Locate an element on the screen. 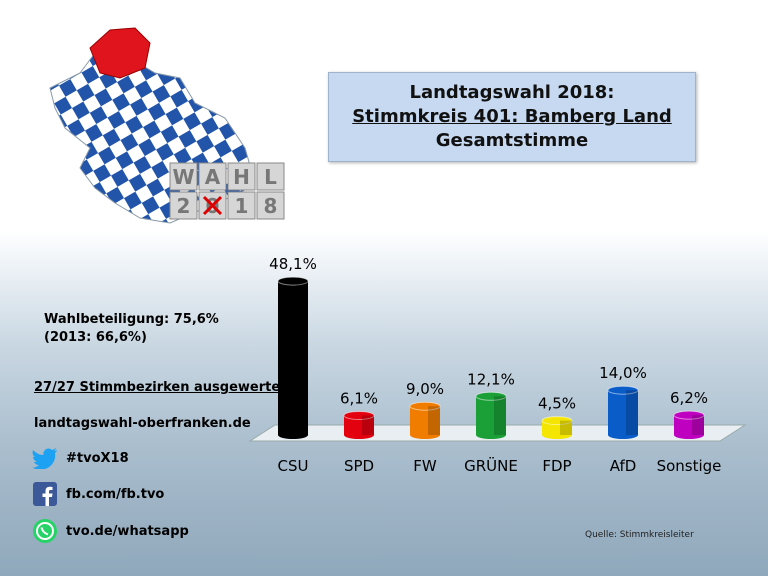 This screenshot has width=768, height=576. svg-text: L is located at coordinates (270, 177).